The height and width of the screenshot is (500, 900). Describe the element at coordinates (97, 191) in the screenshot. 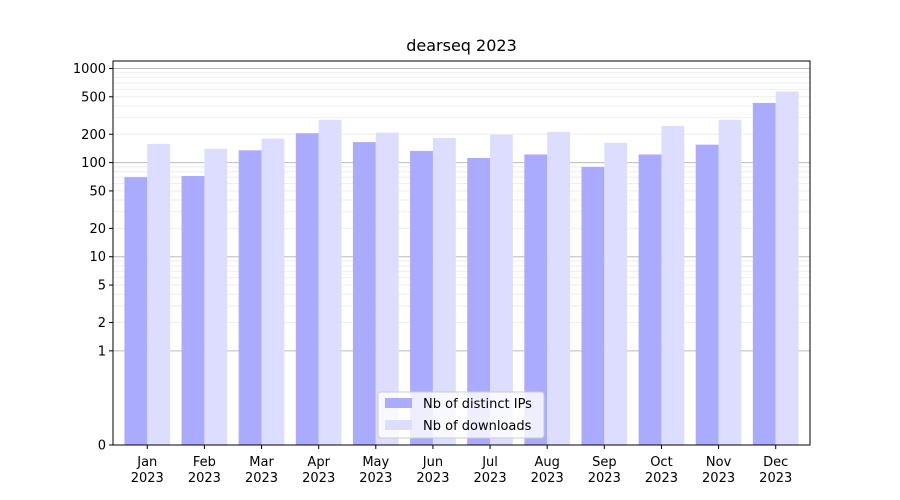

I see `y-tick-label: 50` at that location.